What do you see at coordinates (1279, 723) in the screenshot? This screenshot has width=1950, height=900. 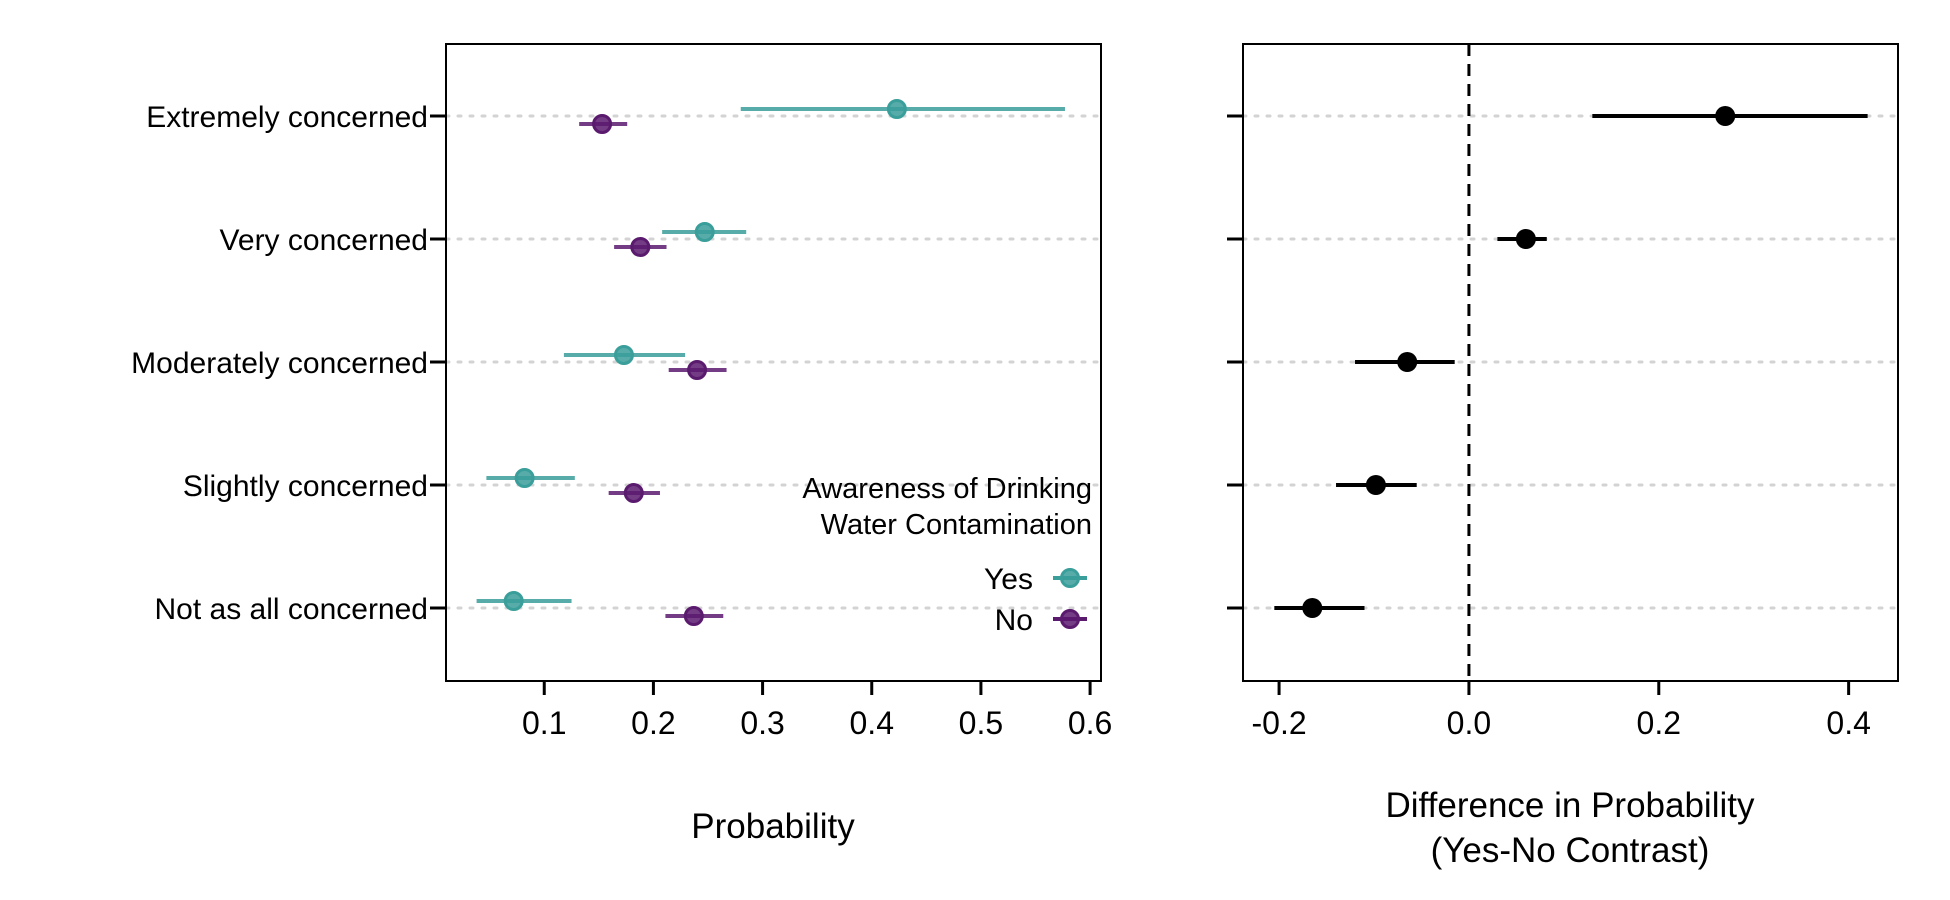 I see `x-tick-label: -0.2` at bounding box center [1279, 723].